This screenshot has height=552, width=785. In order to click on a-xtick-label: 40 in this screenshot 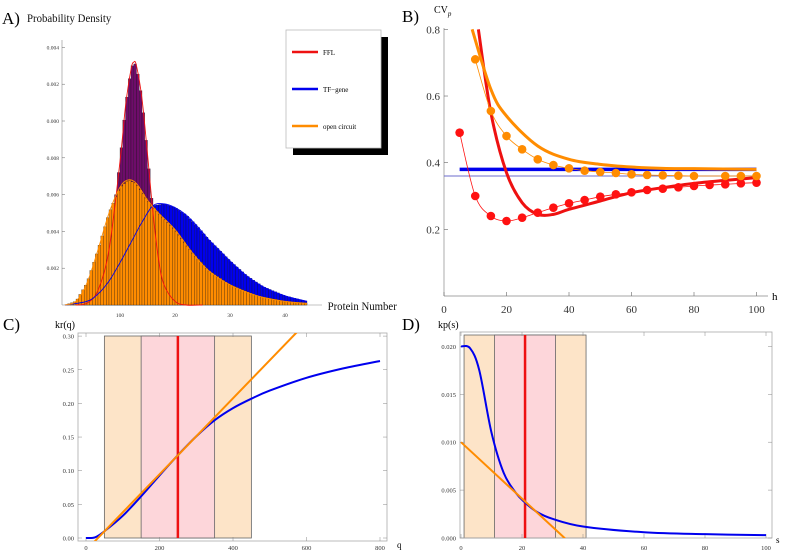, I will do `click(285, 316)`.